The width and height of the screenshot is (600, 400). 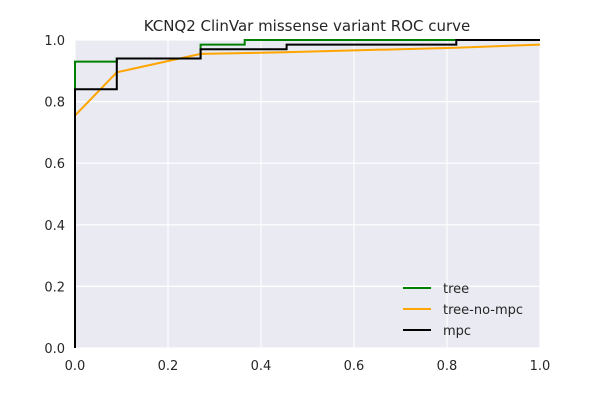 What do you see at coordinates (354, 366) in the screenshot?
I see `x-tick-label: 0.6` at bounding box center [354, 366].